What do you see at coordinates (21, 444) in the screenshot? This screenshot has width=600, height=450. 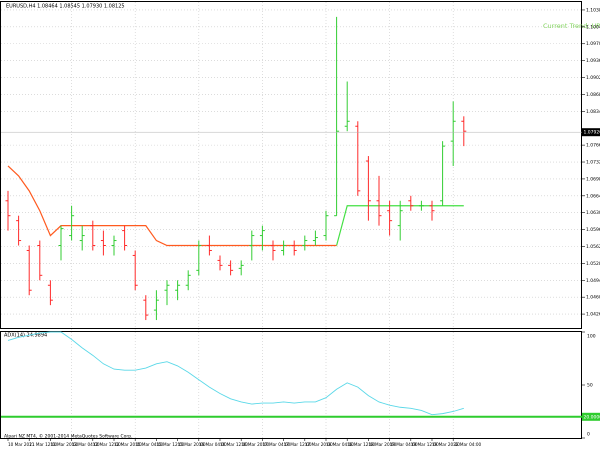 I see `x-tick-label: 10 Mar 2021` at bounding box center [21, 444].